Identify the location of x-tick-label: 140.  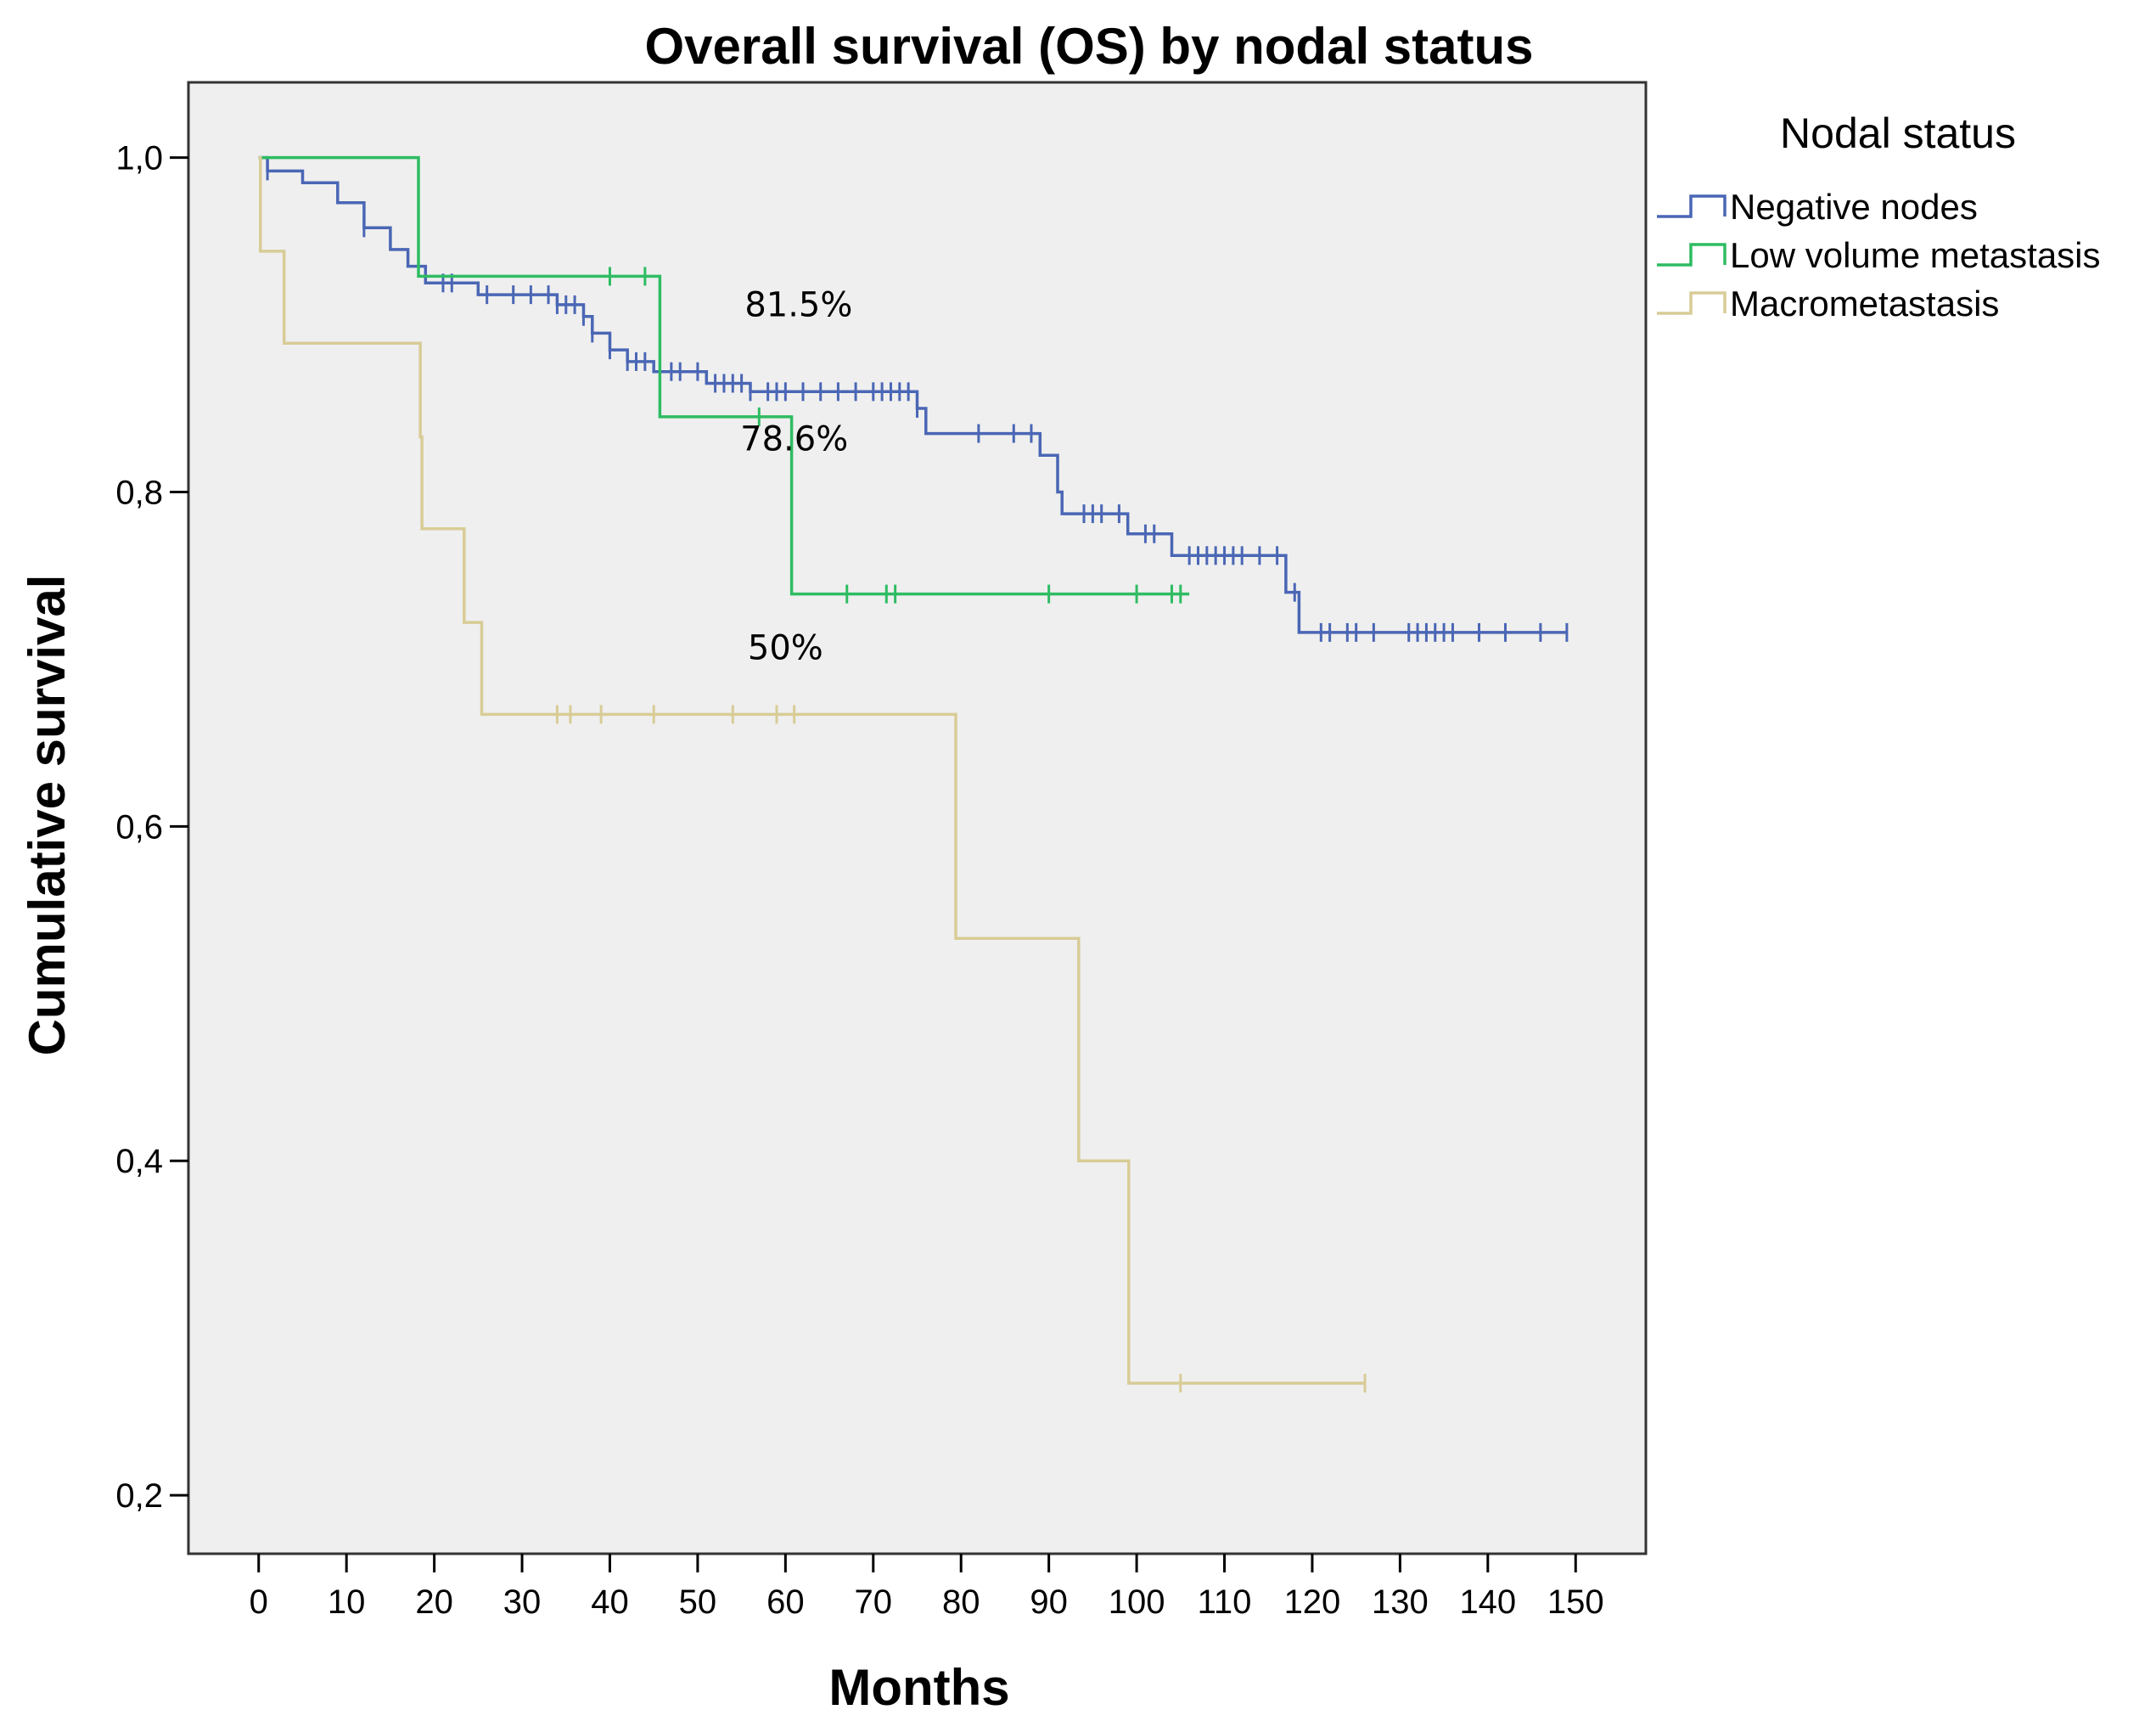
(1487, 1602).